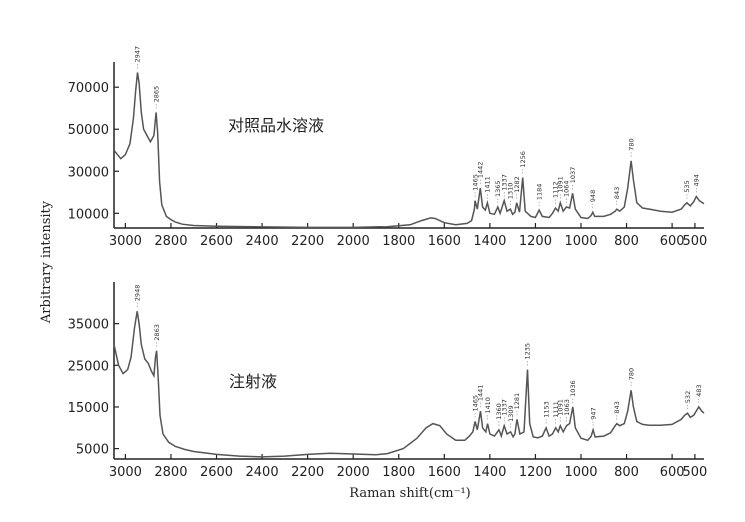 The height and width of the screenshot is (522, 745). Describe the element at coordinates (517, 184) in the screenshot. I see `peak-label: 1282` at that location.